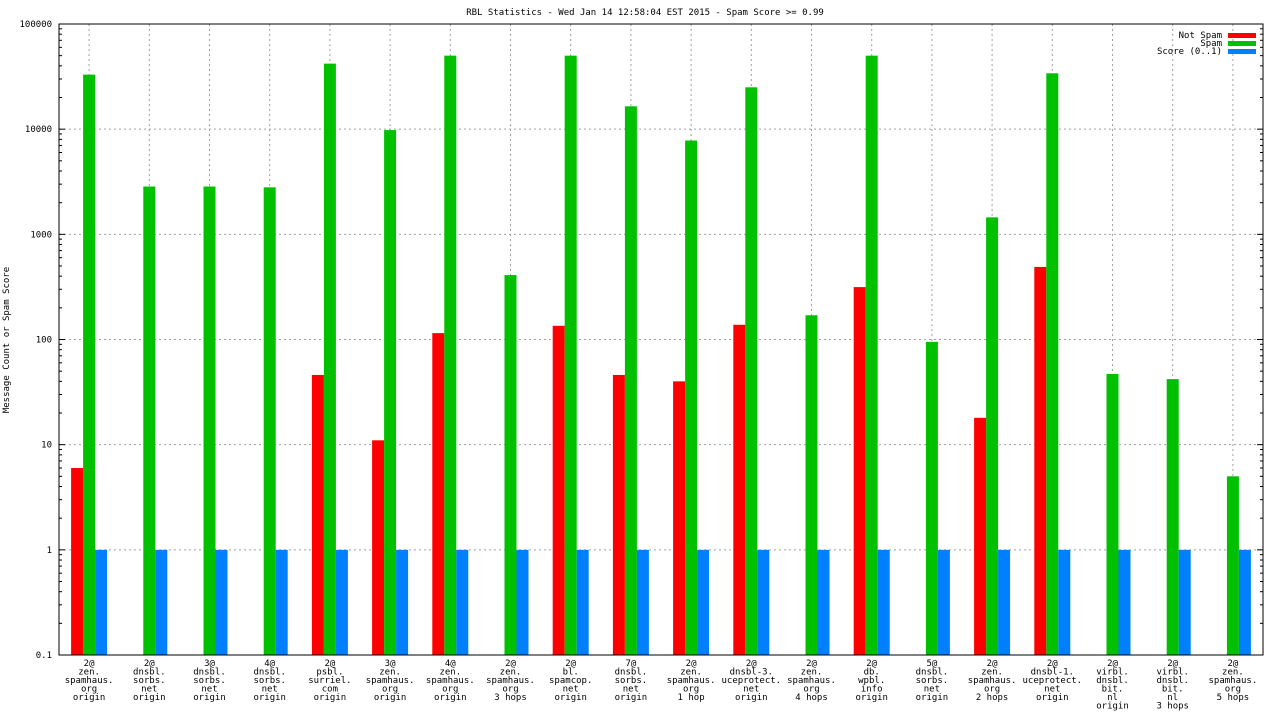 The height and width of the screenshot is (720, 1280). What do you see at coordinates (691, 690) in the screenshot?
I see `x-tick-label-line: org` at bounding box center [691, 690].